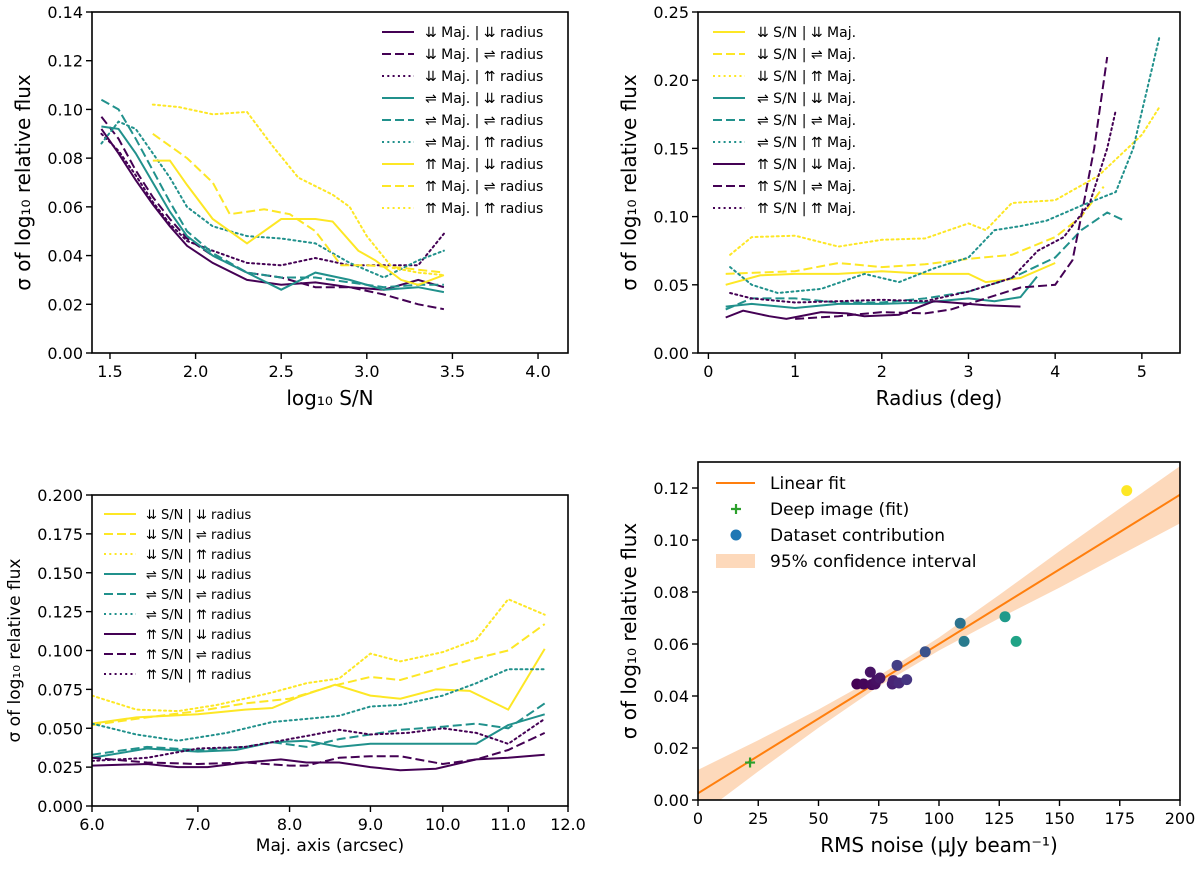  Describe the element at coordinates (198, 615) in the screenshot. I see `legend-label: ⇌ S/N | ⇈ radius` at that location.